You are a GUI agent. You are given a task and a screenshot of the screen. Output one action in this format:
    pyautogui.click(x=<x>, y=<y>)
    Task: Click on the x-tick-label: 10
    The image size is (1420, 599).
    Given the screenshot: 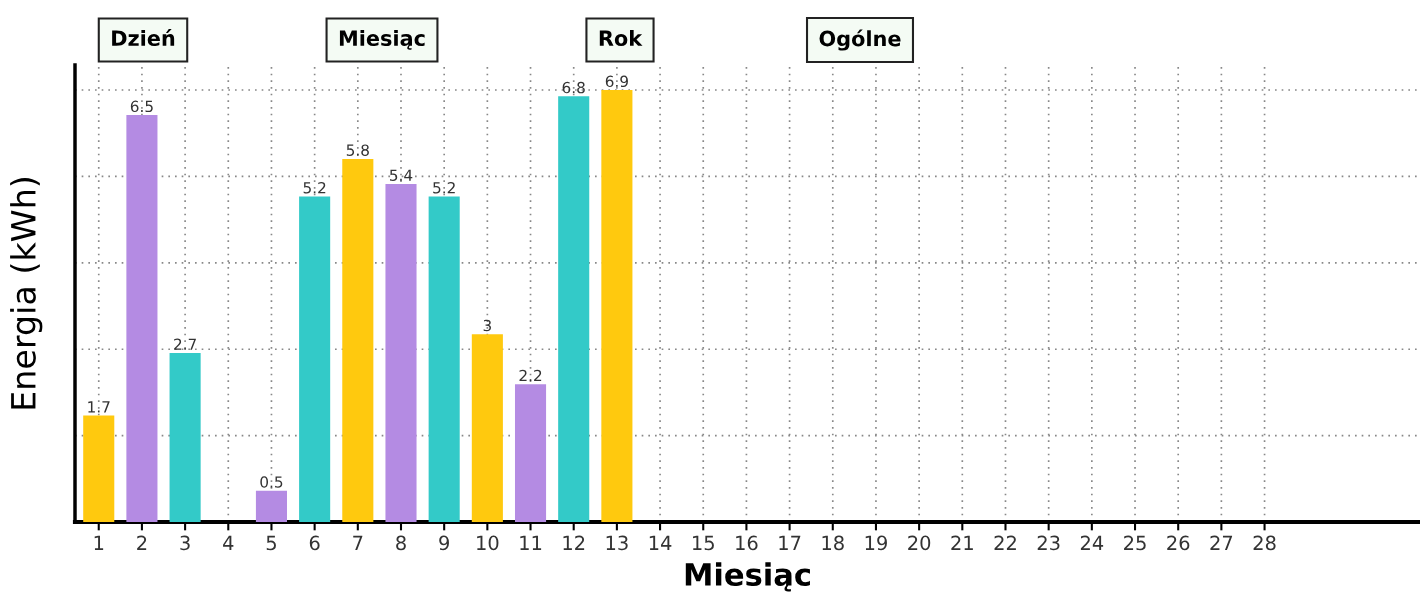 What is the action you would take?
    pyautogui.click(x=488, y=543)
    